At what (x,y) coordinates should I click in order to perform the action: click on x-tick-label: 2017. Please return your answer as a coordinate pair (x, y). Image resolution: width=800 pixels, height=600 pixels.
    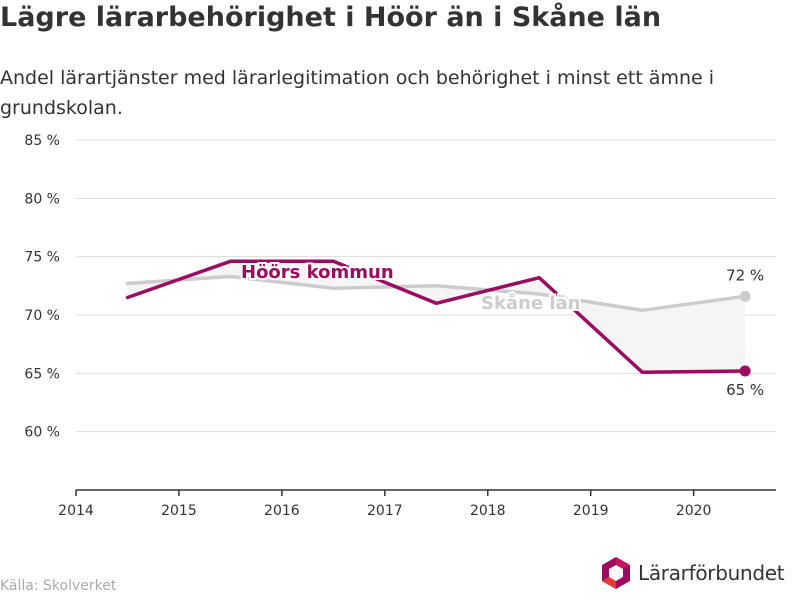
    Looking at the image, I should click on (385, 511).